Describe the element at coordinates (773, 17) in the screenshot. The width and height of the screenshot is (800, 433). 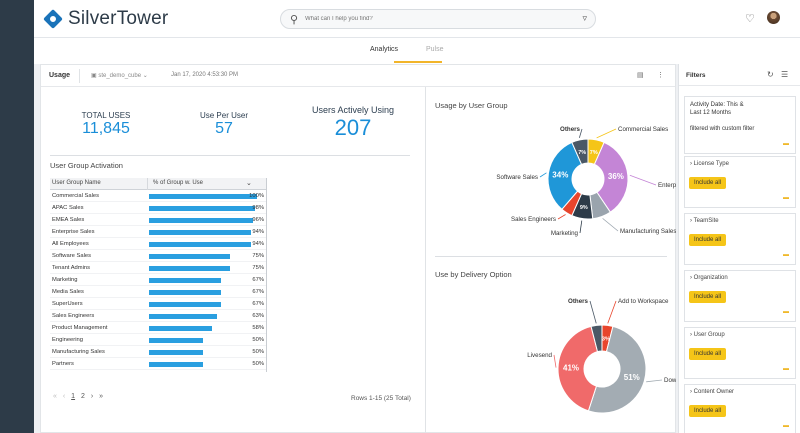
I see `avatar` at that location.